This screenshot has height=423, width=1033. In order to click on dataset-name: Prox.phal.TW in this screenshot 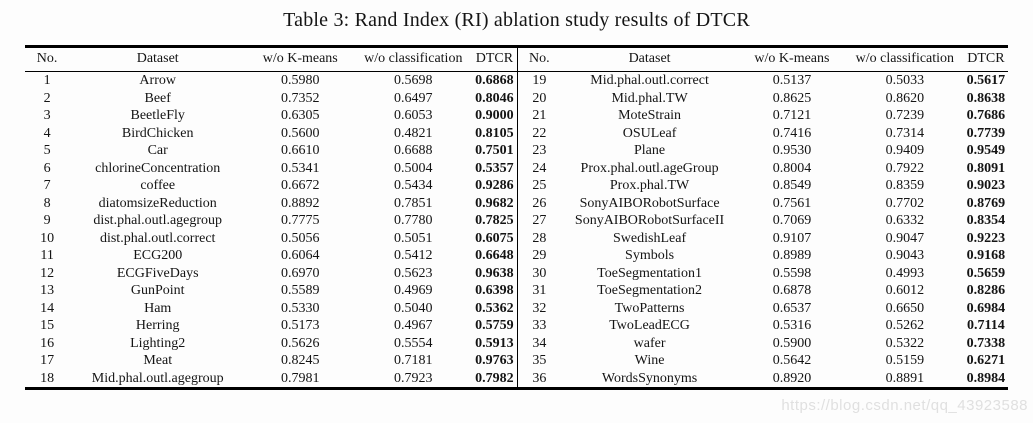, I will do `click(649, 185)`.